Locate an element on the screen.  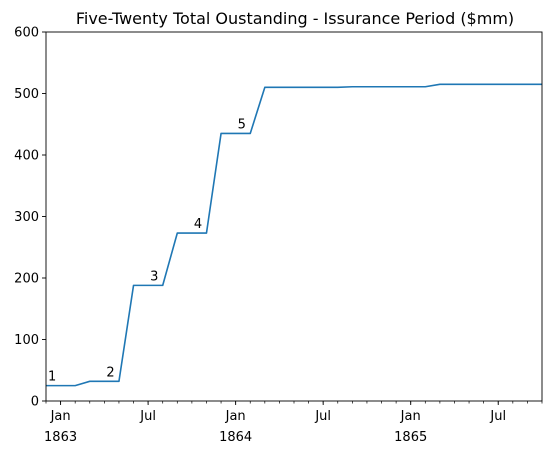
annotation-4: 4 is located at coordinates (198, 224).